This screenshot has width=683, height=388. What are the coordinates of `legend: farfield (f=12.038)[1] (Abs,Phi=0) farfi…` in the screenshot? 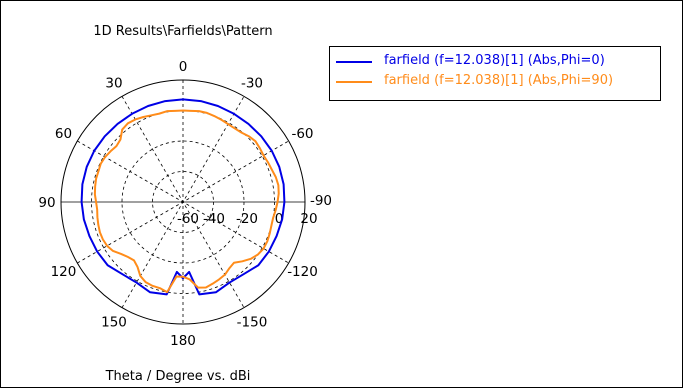 It's located at (495, 73).